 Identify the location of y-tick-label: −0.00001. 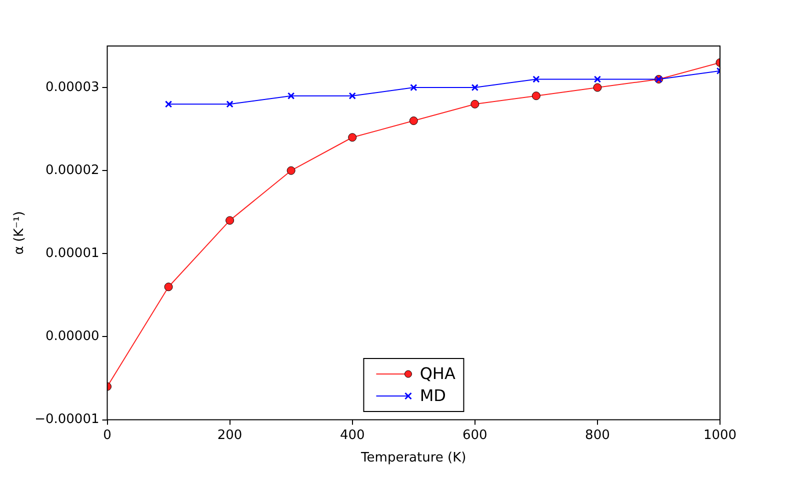
(67, 420).